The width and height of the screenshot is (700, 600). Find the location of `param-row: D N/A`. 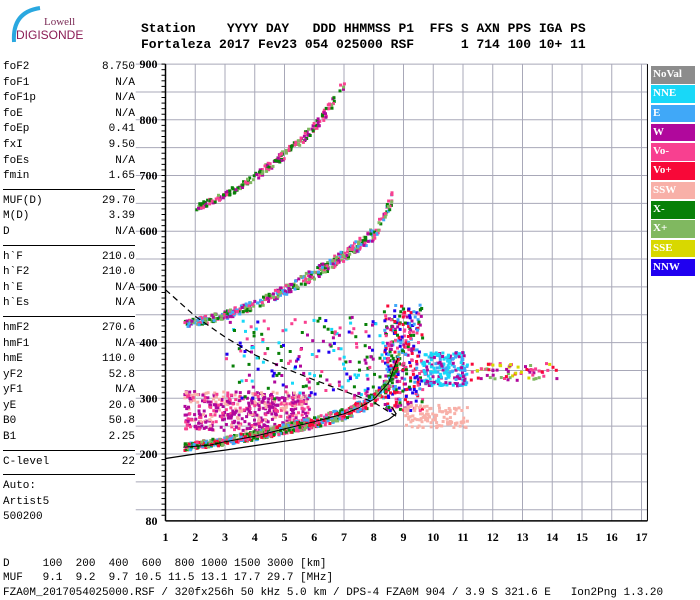

param-row: D N/A is located at coordinates (69, 233).